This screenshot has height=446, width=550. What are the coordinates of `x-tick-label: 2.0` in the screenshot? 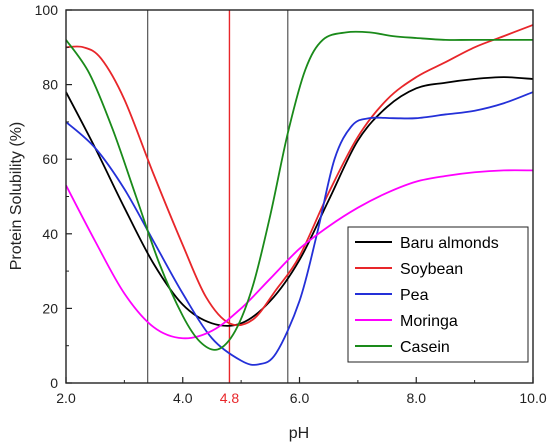 It's located at (66, 398).